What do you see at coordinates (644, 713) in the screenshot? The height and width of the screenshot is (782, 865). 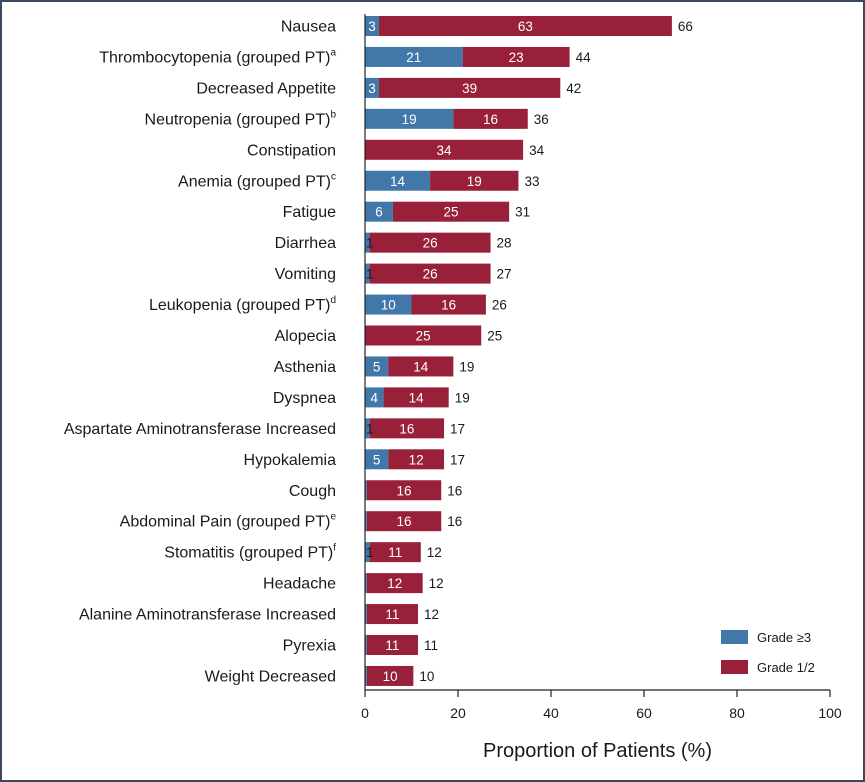 I see `x-tick-label: 60` at bounding box center [644, 713].